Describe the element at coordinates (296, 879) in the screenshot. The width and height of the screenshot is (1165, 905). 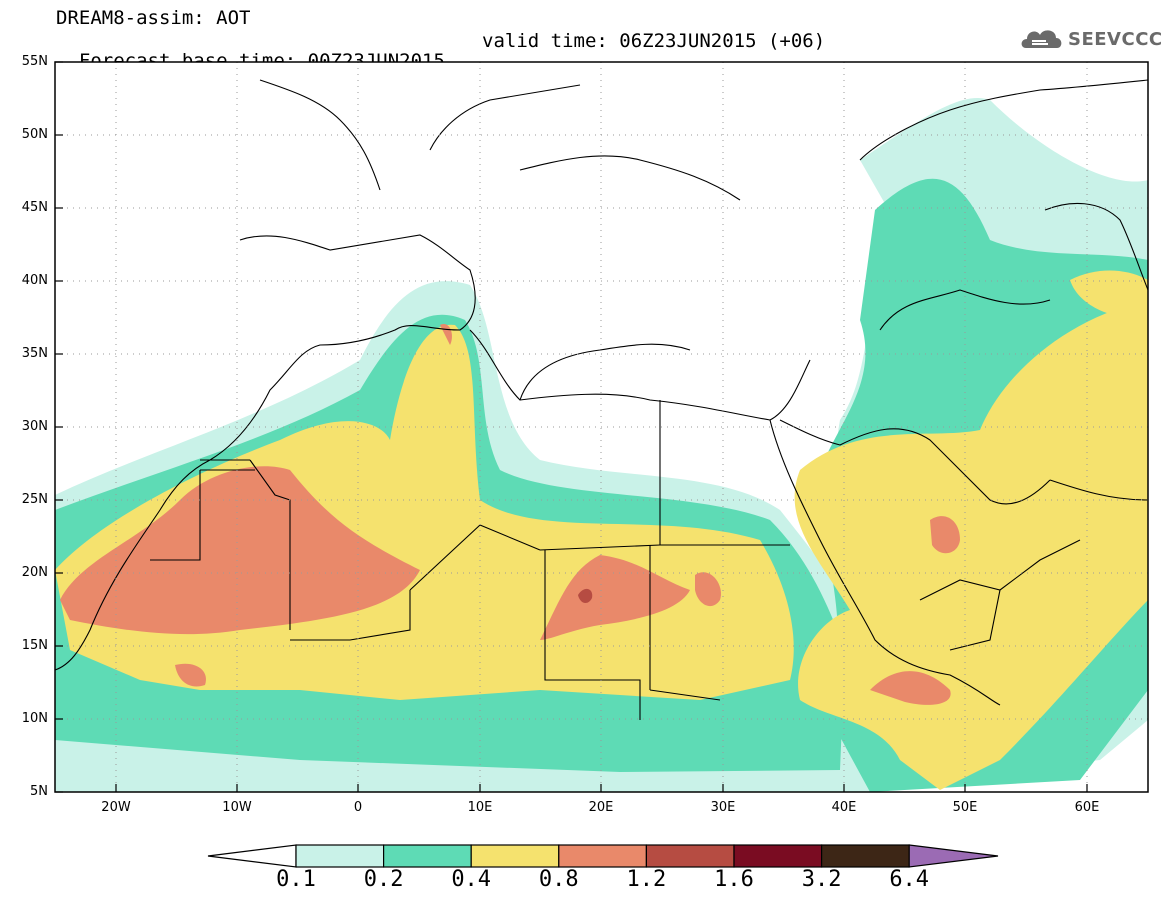
I see `colorbar-label-0: 0.1` at that location.